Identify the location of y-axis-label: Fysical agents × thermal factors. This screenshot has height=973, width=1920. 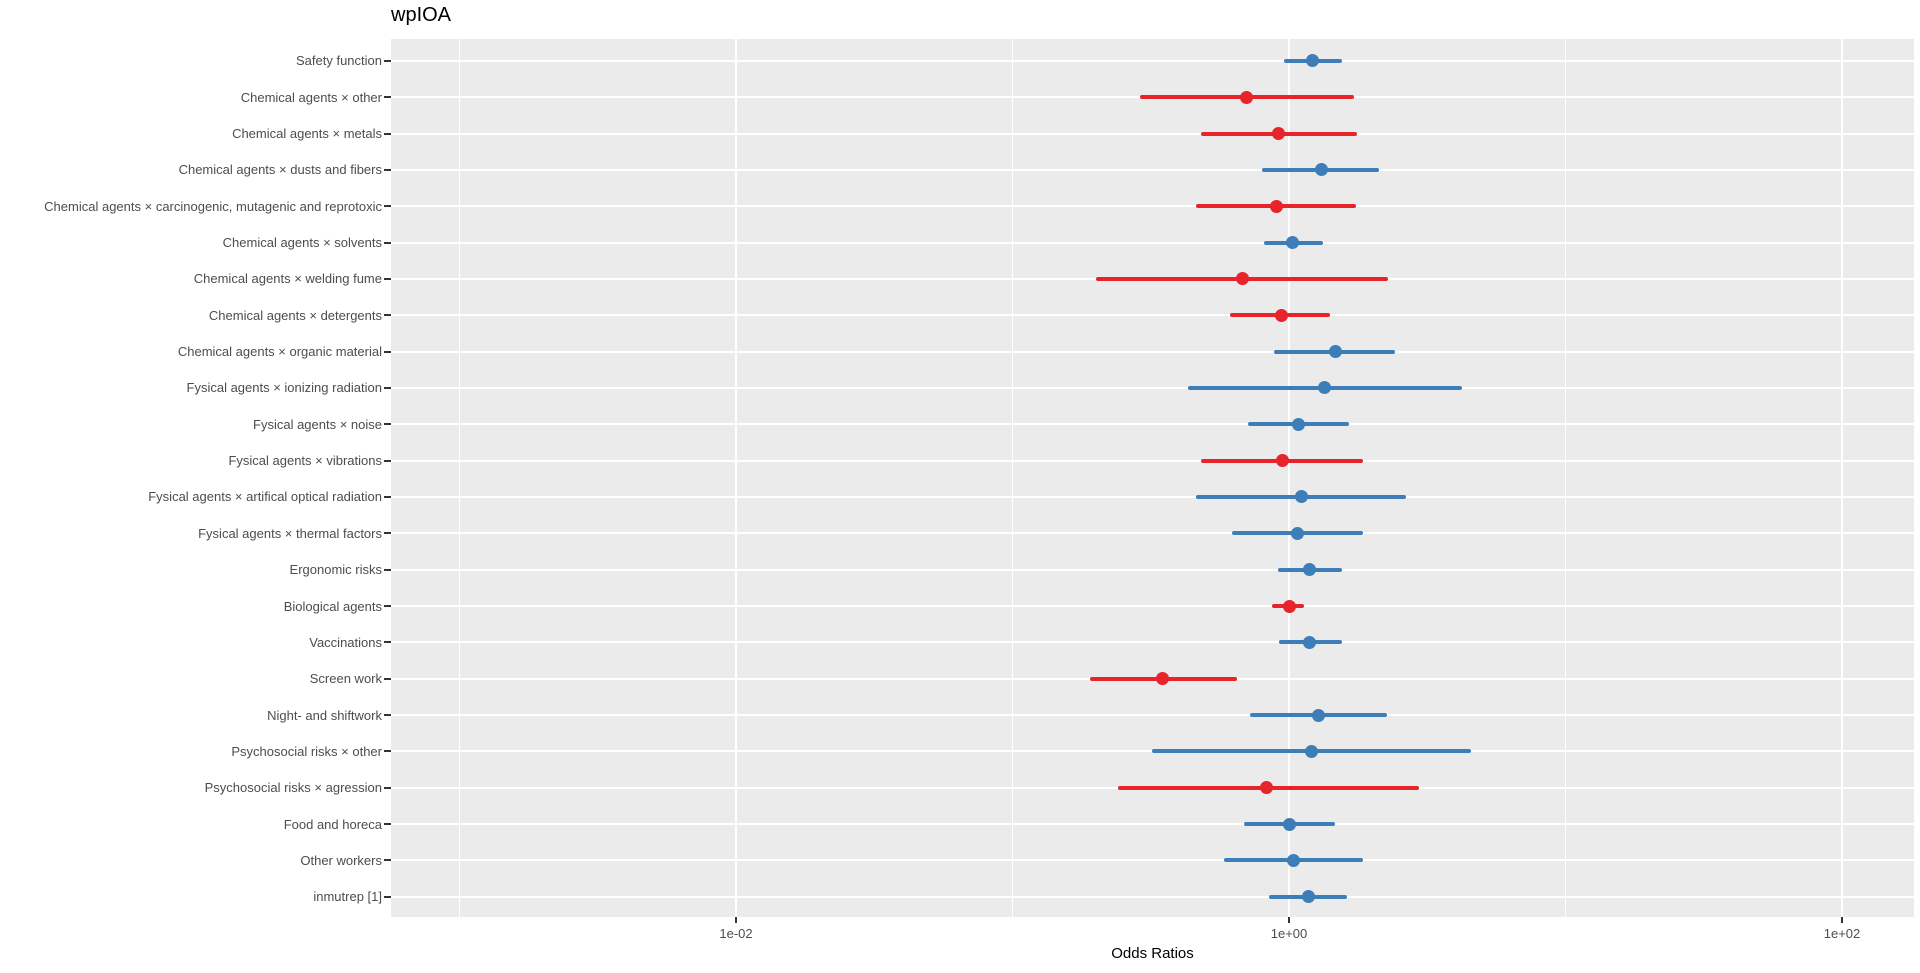
(290, 533).